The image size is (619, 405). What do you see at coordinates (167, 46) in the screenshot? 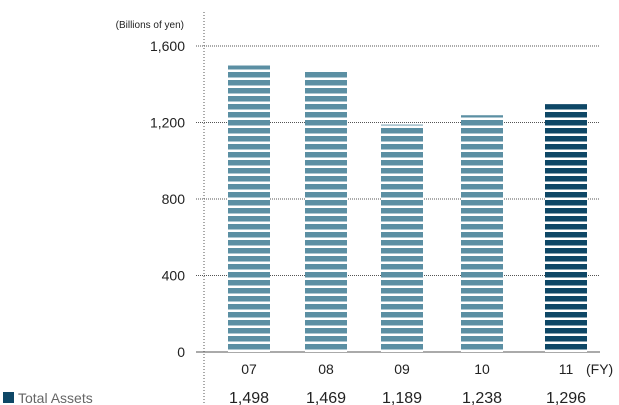
I see `y-tick-label-4: 1,600` at bounding box center [167, 46].